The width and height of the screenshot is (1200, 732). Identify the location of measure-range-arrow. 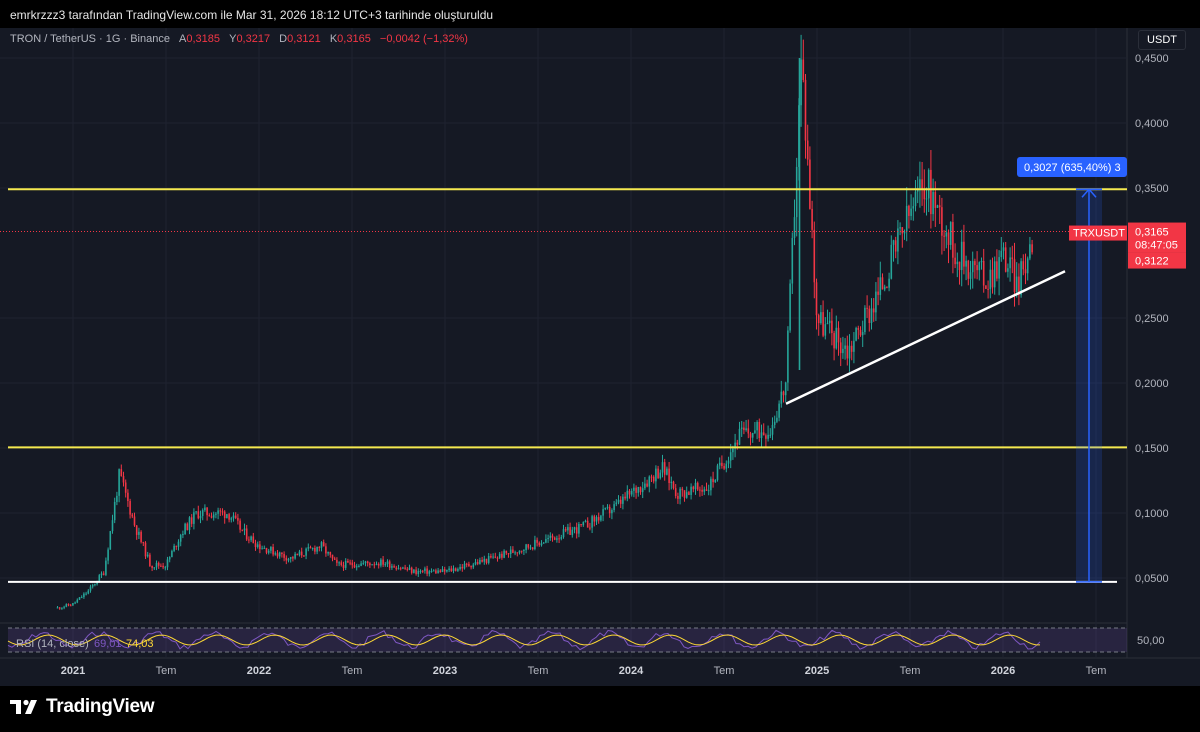
(1089, 193).